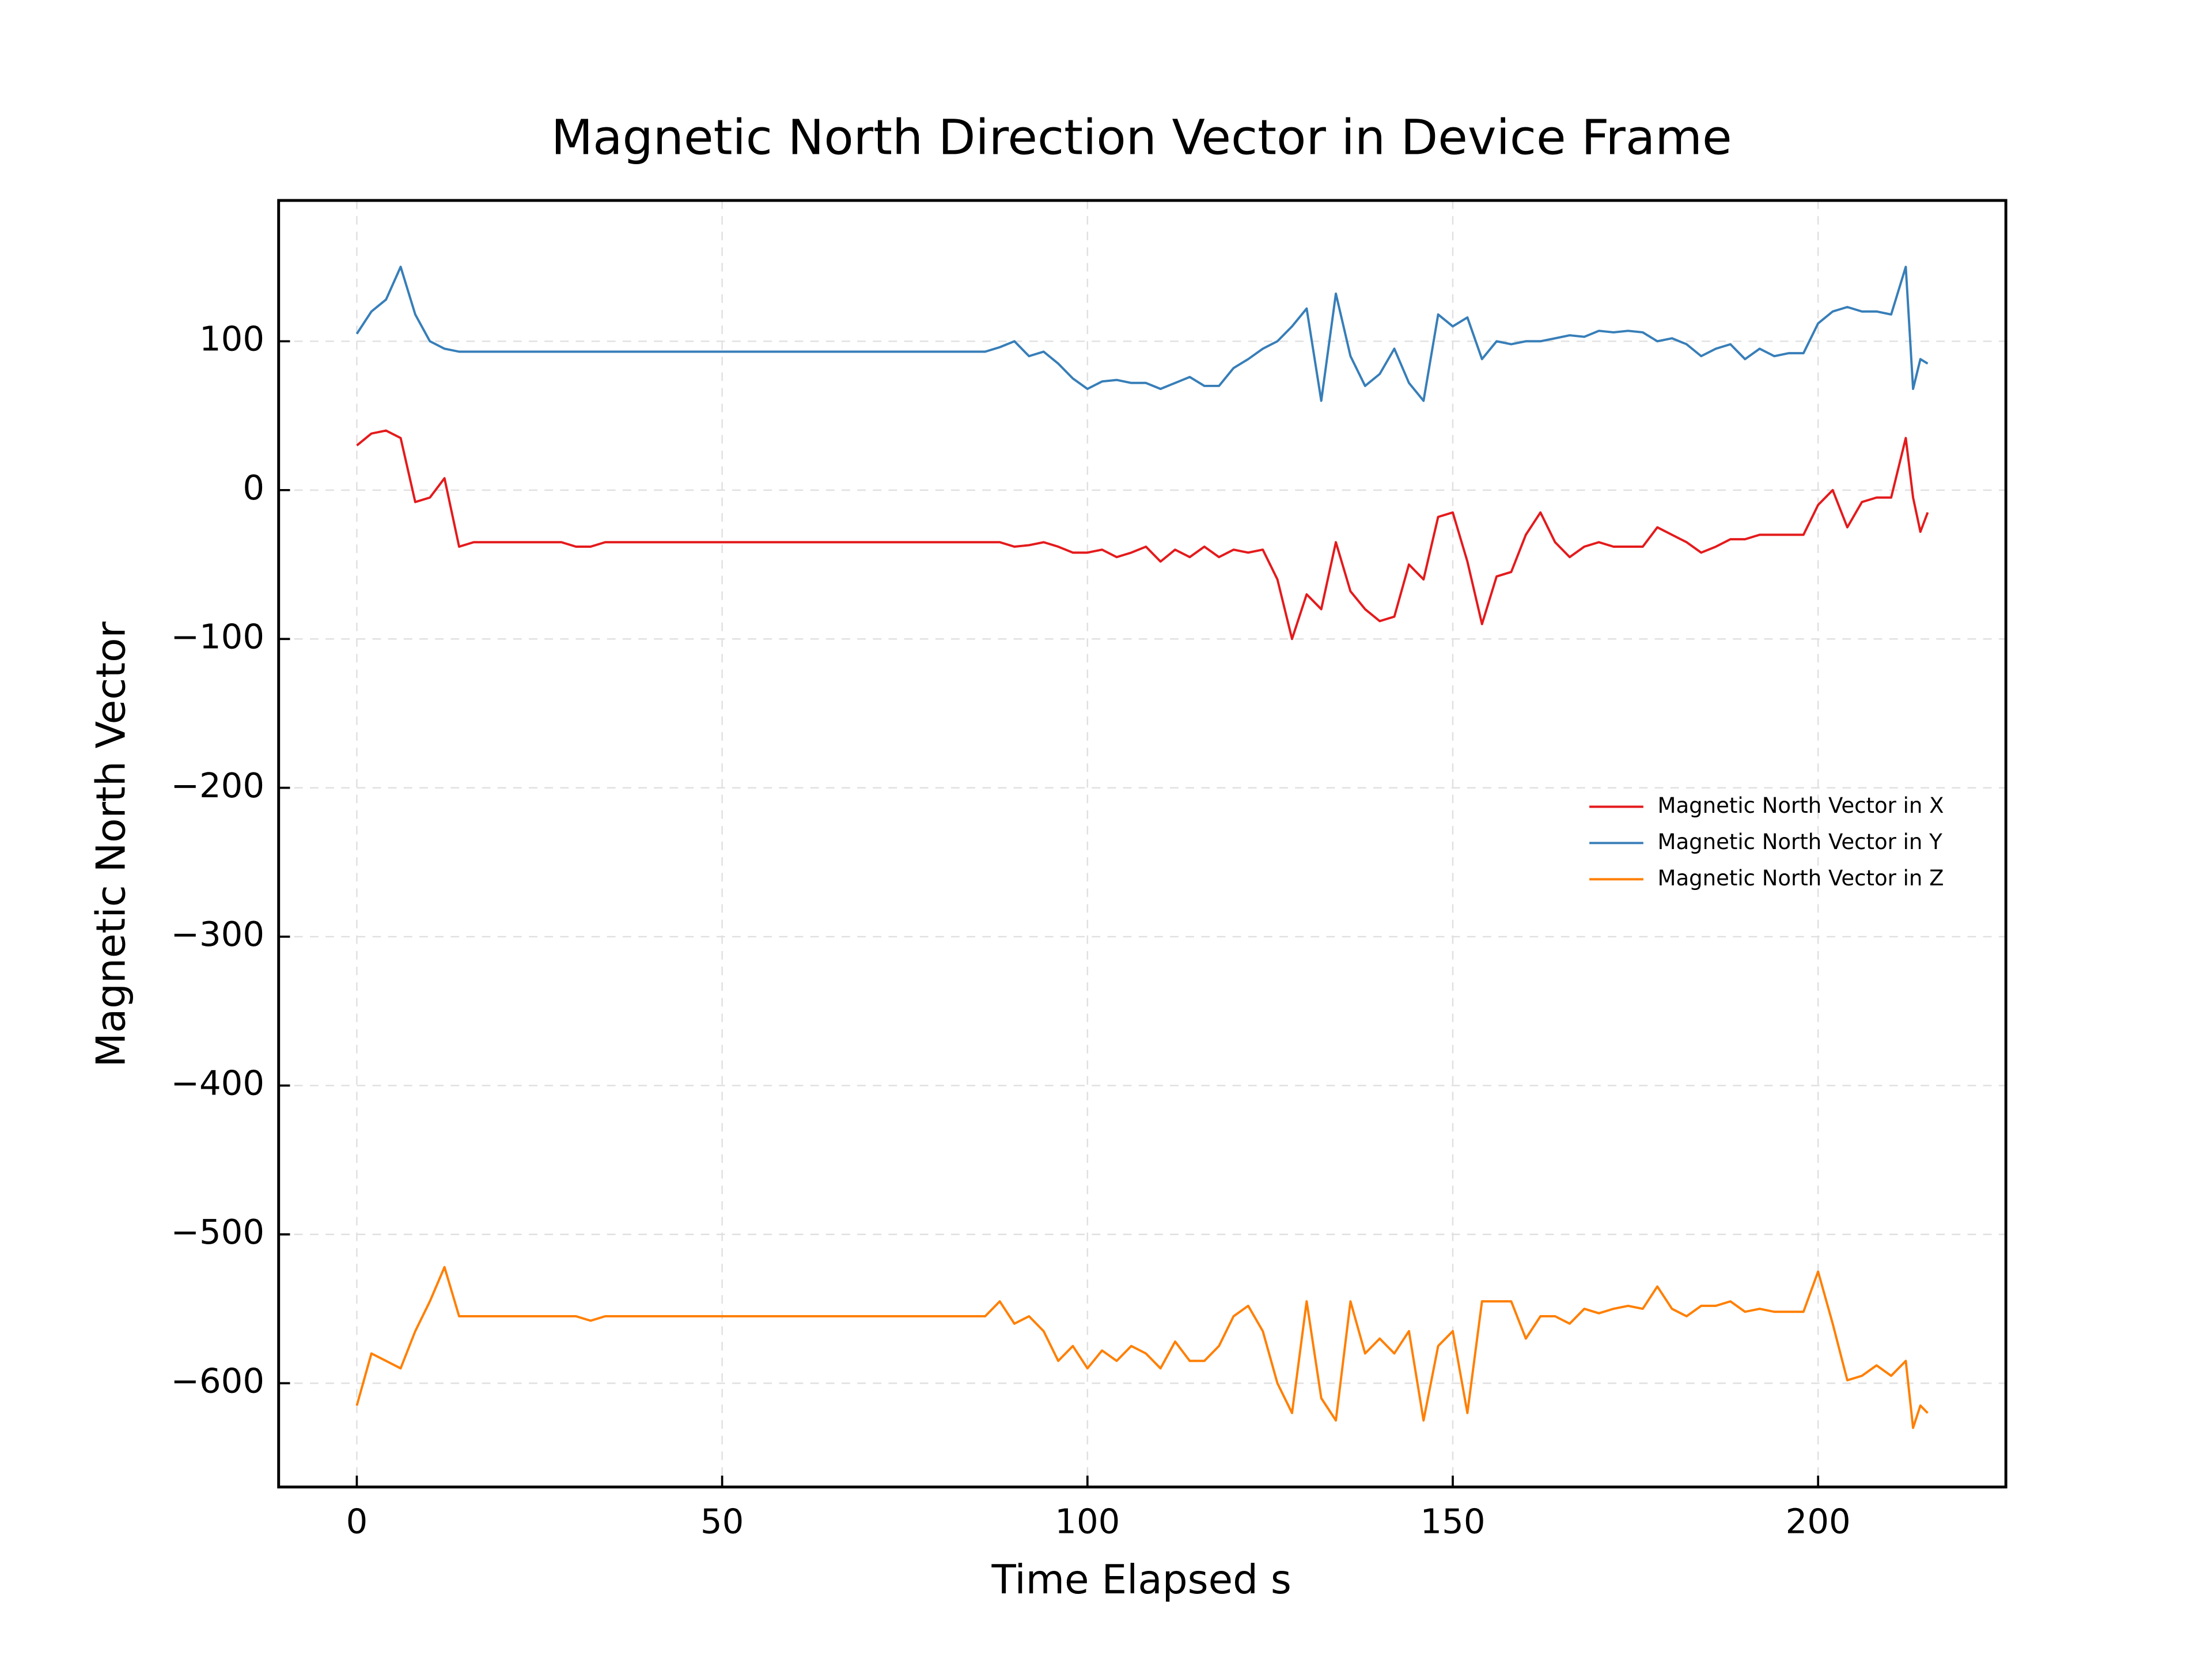 Image resolution: width=2212 pixels, height=1659 pixels. Describe the element at coordinates (1801, 878) in the screenshot. I see `legend-label: Magnetic North Vector in Z` at that location.